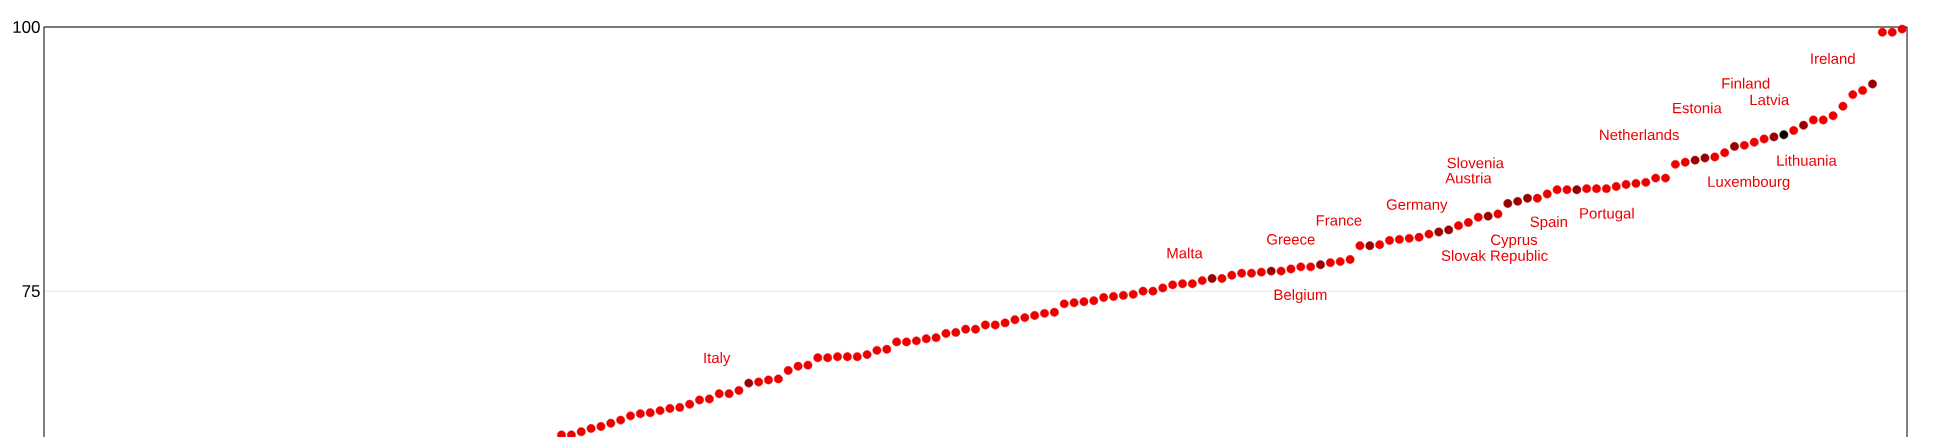 Image resolution: width=1948 pixels, height=437 pixels. What do you see at coordinates (1807, 160) in the screenshot?
I see `data-label: Lithuania` at bounding box center [1807, 160].